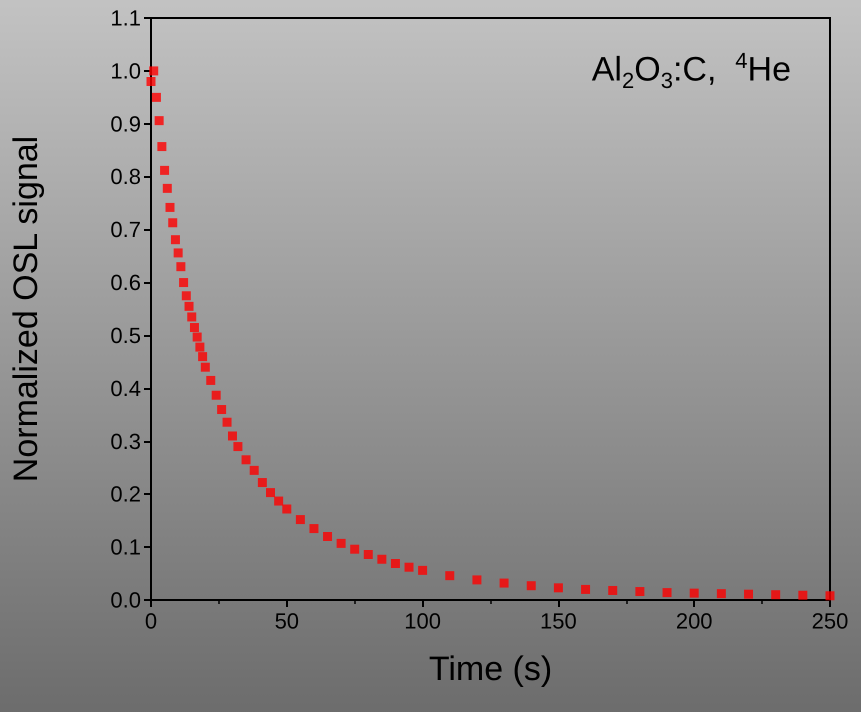 Image resolution: width=861 pixels, height=712 pixels. Describe the element at coordinates (125, 600) in the screenshot. I see `text: 0.0` at that location.